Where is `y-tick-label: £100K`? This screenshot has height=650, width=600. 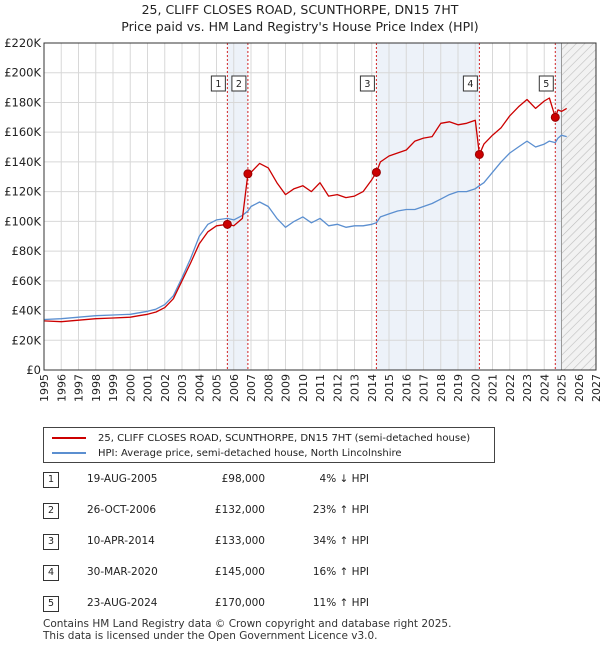
y-tick-label: £100K is located at coordinates (22, 221).